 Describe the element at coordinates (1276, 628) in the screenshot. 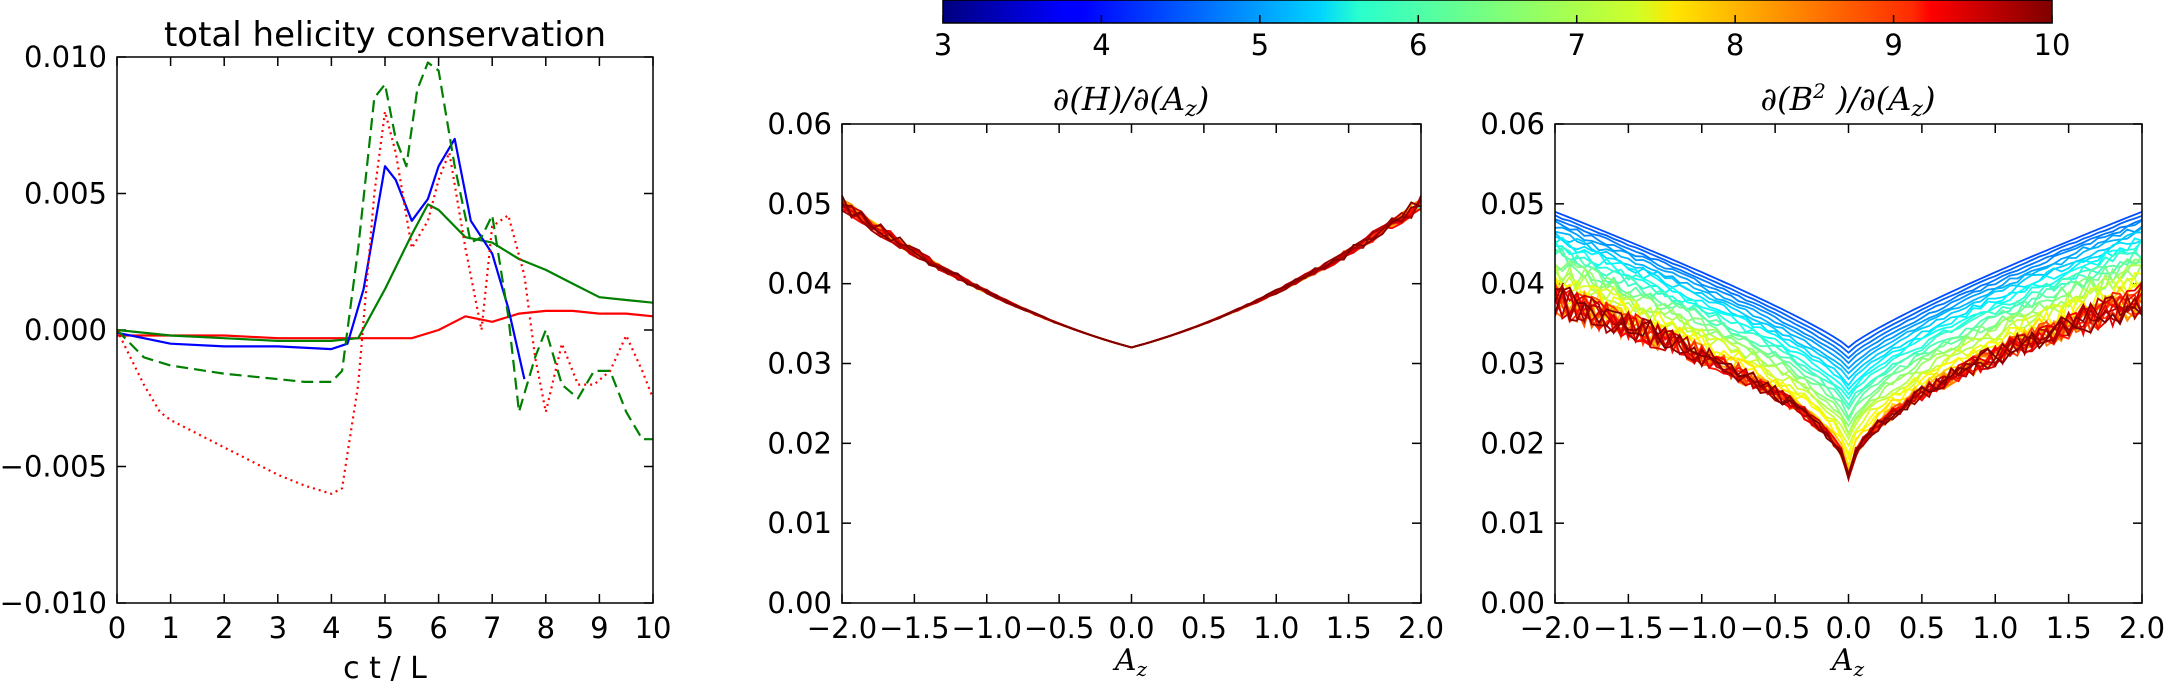

I see `dH-xtick-label: 1.0` at that location.